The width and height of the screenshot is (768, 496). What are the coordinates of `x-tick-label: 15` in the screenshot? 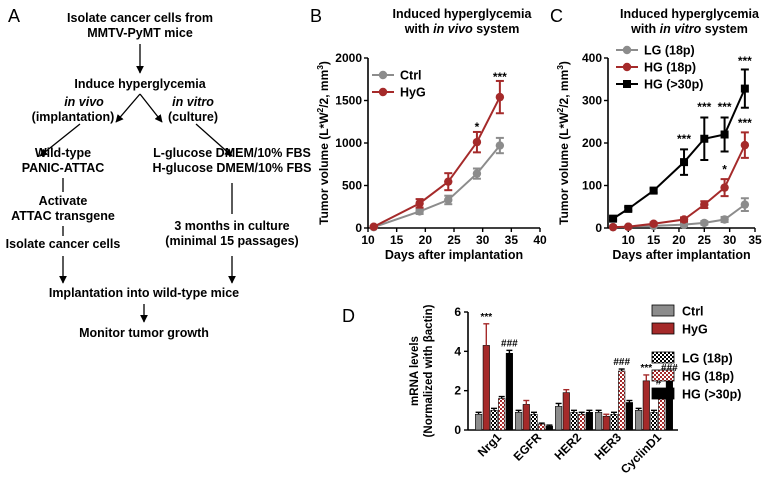 It's located at (654, 240).